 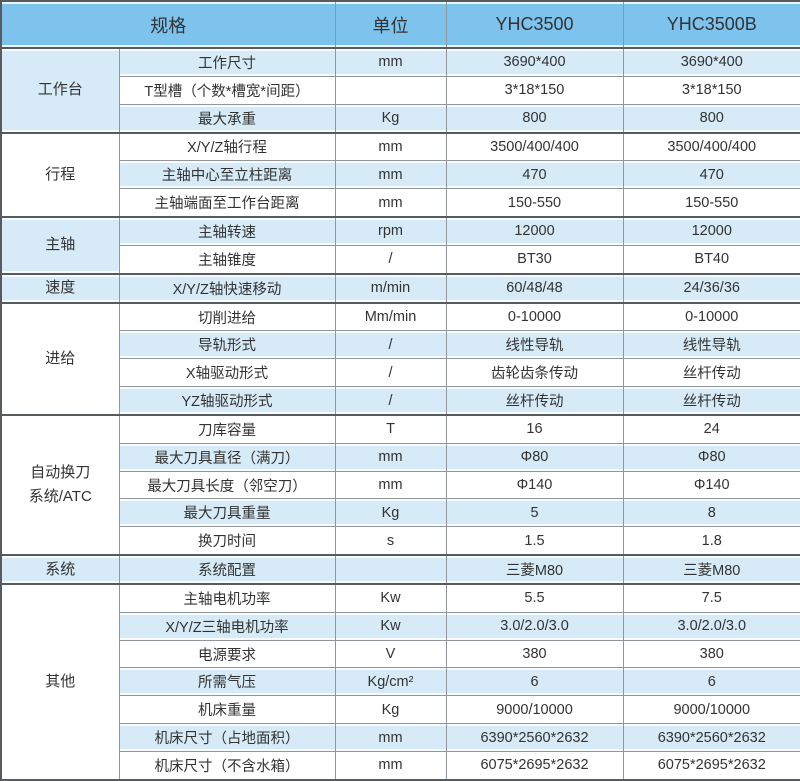 I want to click on yhc3500b-value-cell: 线性导轨, so click(x=711, y=345).